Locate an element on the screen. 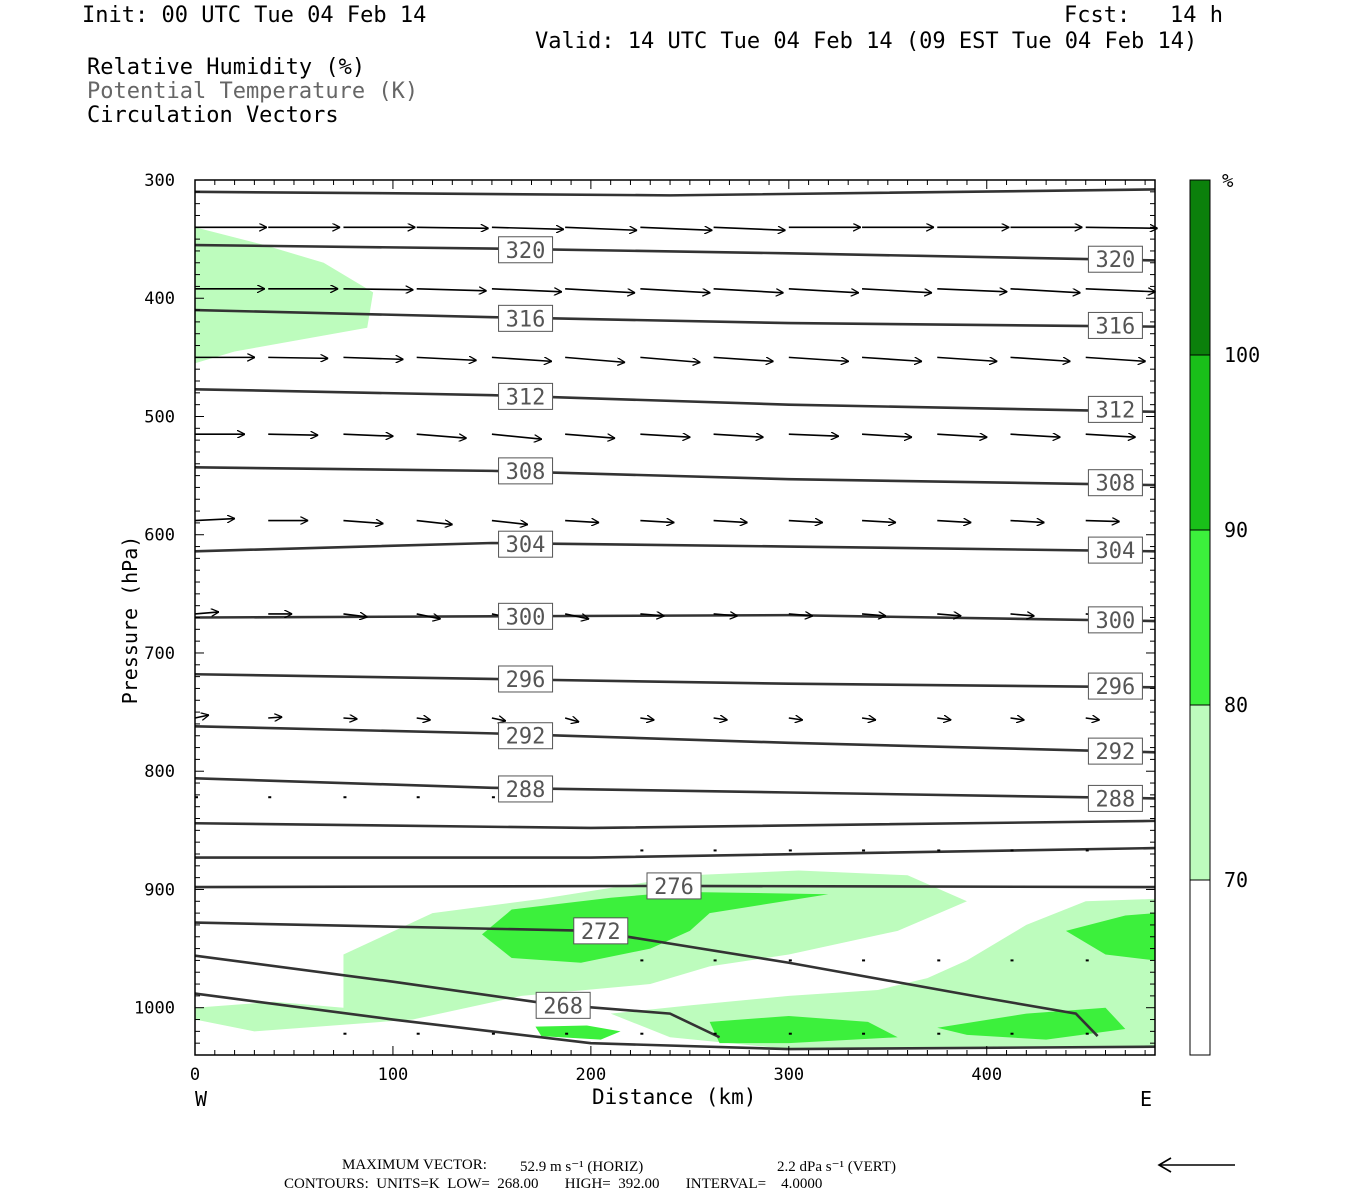 This screenshot has height=1200, width=1350. isentrope-label: 312 is located at coordinates (526, 396).